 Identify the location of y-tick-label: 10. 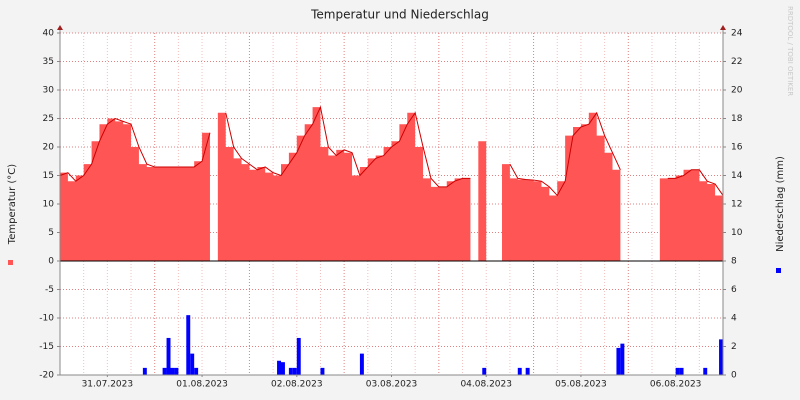
(49, 205).